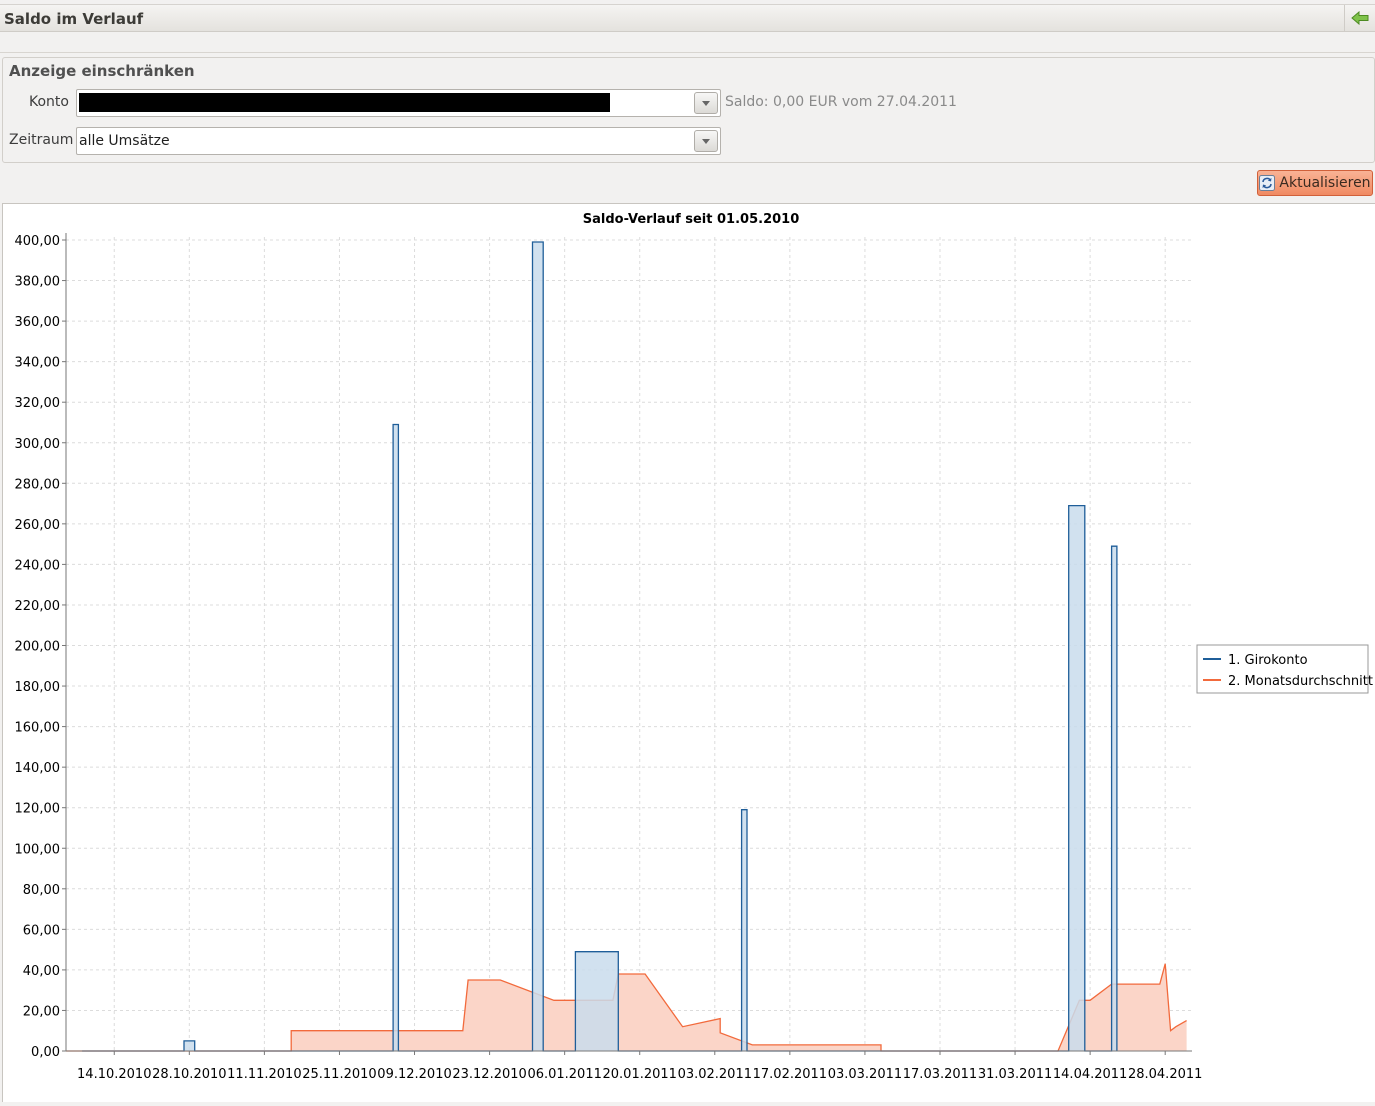 The image size is (1375, 1106). What do you see at coordinates (691, 219) in the screenshot?
I see `chart-title: Saldo-Verlauf seit 01.05.2010` at bounding box center [691, 219].